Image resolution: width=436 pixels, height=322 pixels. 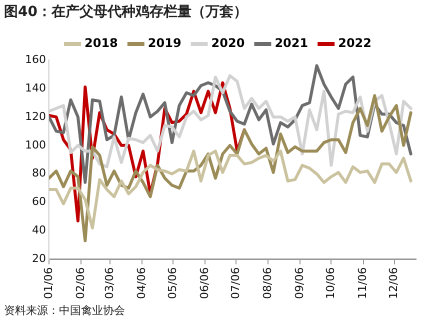 What do you see at coordinates (204, 283) in the screenshot?
I see `x-tick-label: 06/06` at bounding box center [204, 283].